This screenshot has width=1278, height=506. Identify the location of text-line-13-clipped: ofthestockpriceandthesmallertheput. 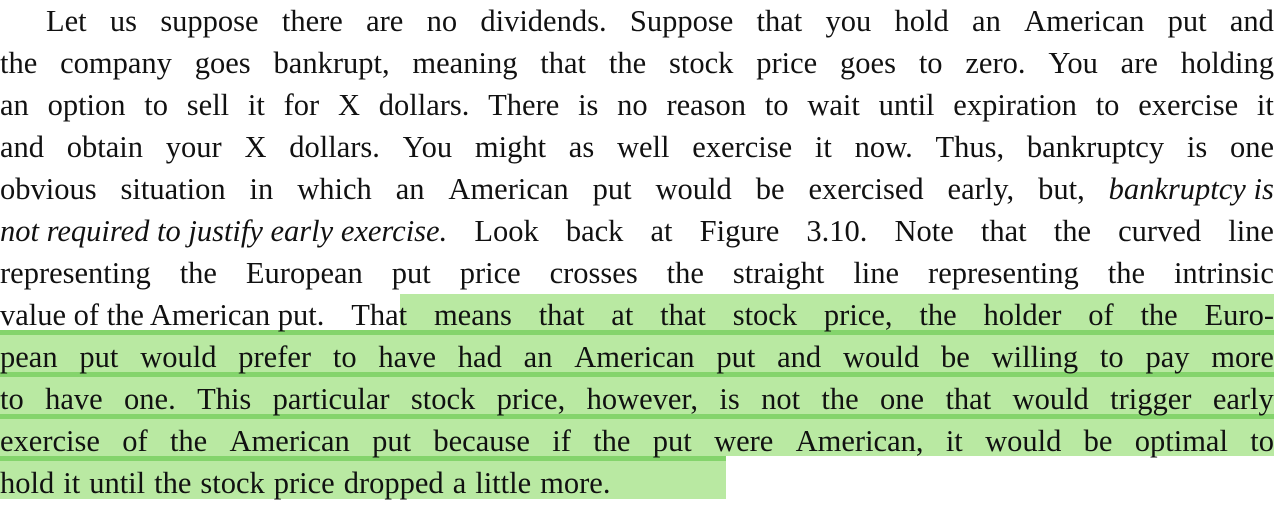
(637, 501).